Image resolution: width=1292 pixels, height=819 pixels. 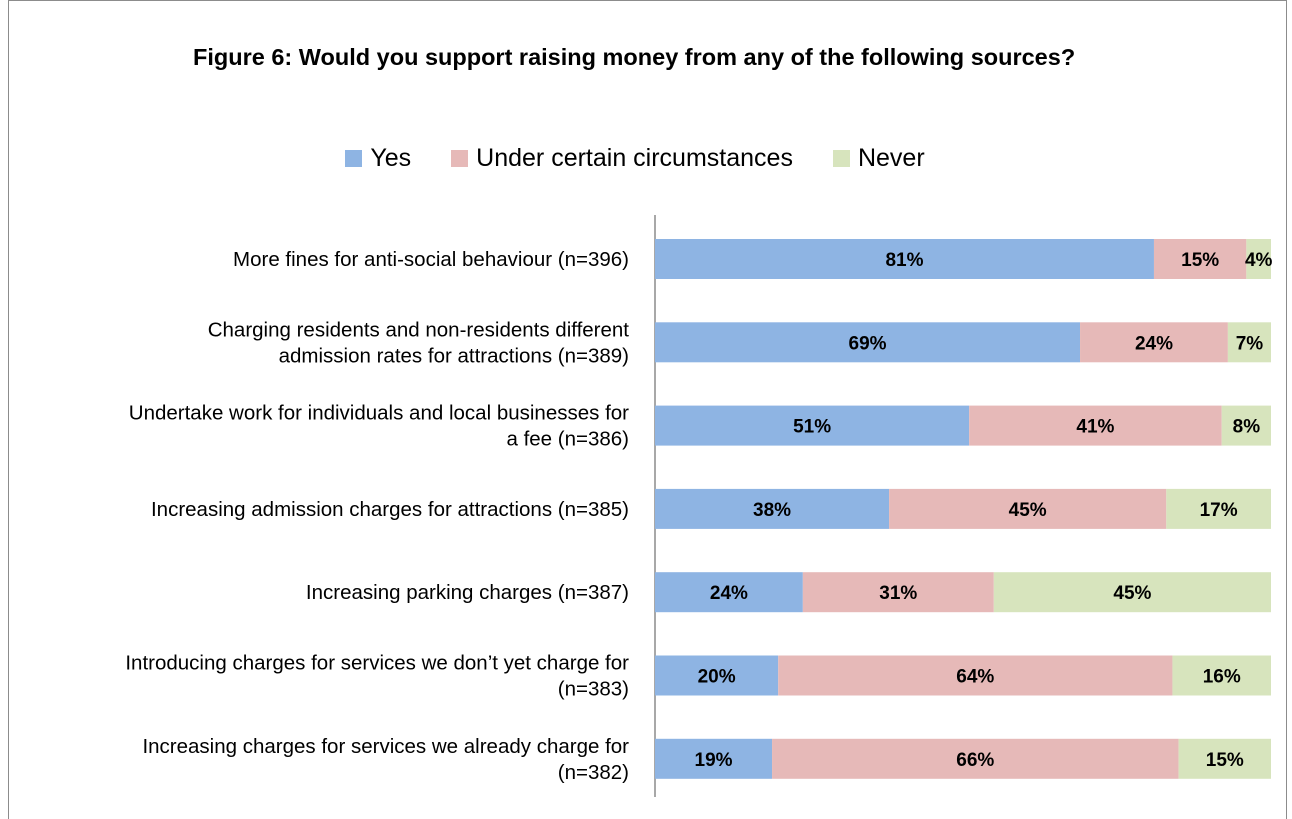 I want to click on data-label-never-4: 45%, so click(x=1132, y=593).